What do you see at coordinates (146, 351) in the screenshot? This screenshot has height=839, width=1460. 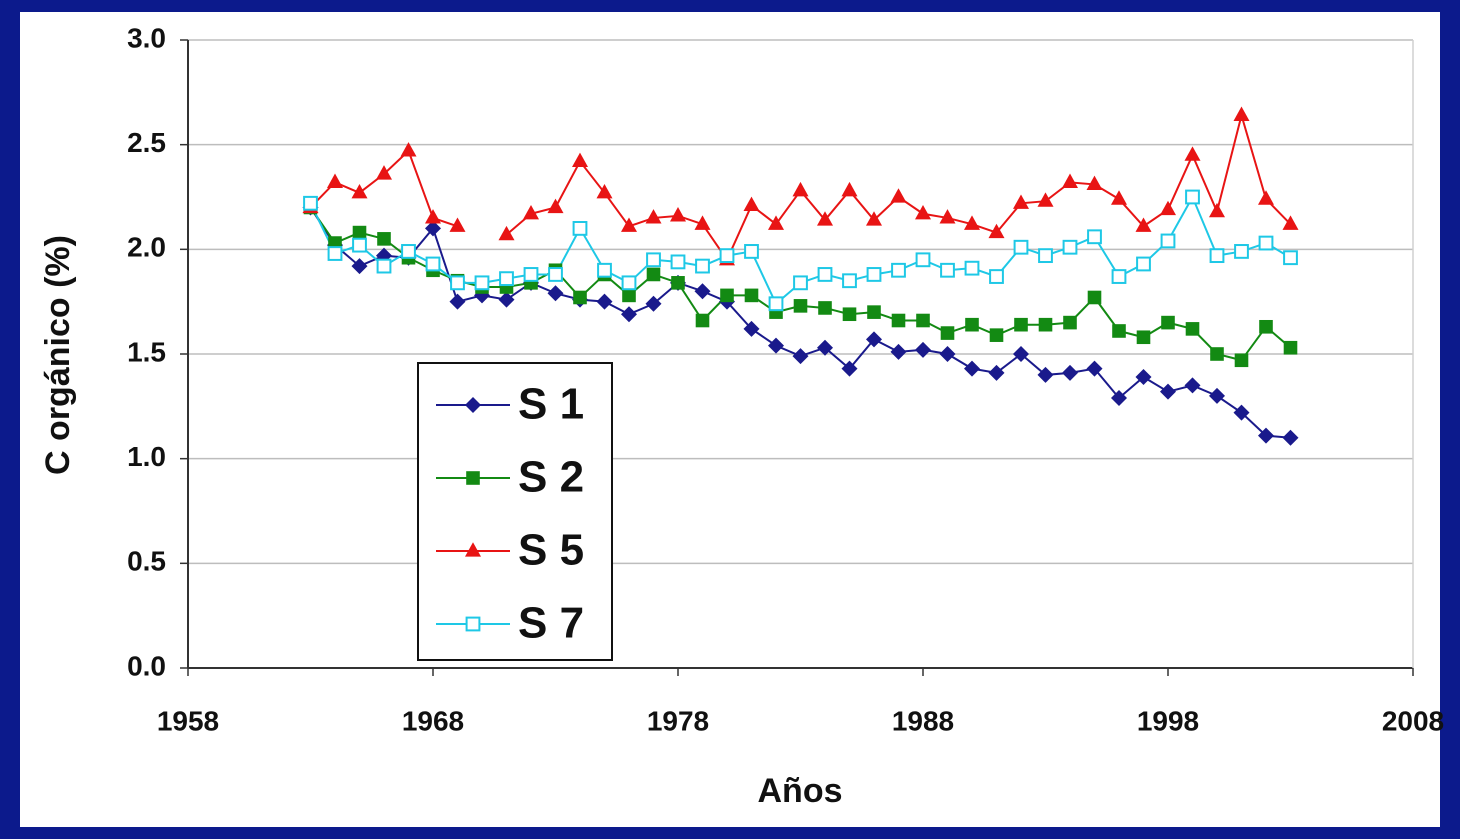 I see `y-tick-label: 1.5` at bounding box center [146, 351].